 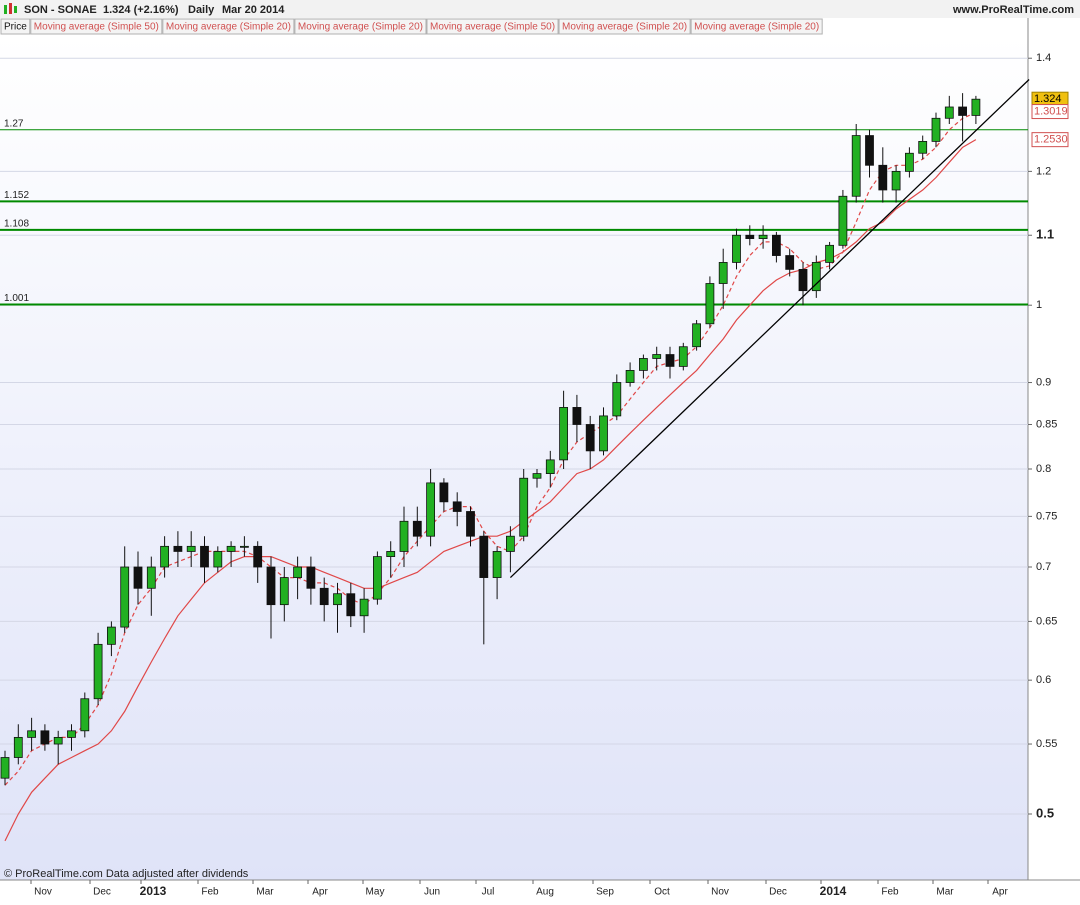 What do you see at coordinates (545, 892) in the screenshot?
I see `x-tick-label: Aug` at bounding box center [545, 892].